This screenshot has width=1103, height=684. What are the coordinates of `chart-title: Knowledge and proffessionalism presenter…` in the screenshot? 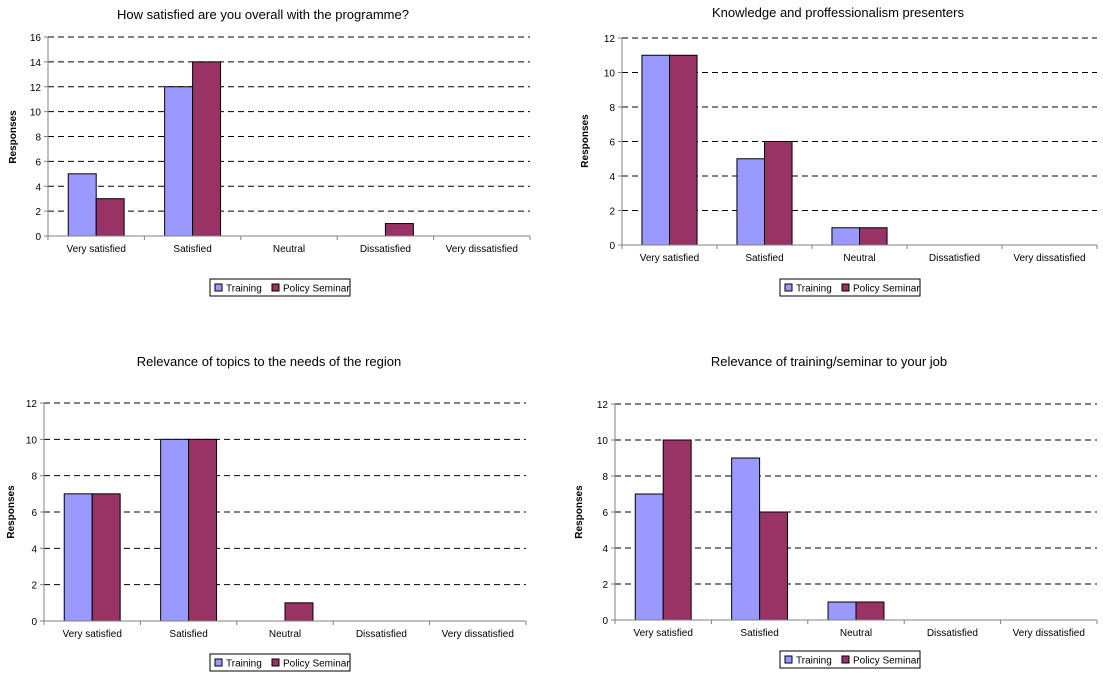 It's located at (838, 12).